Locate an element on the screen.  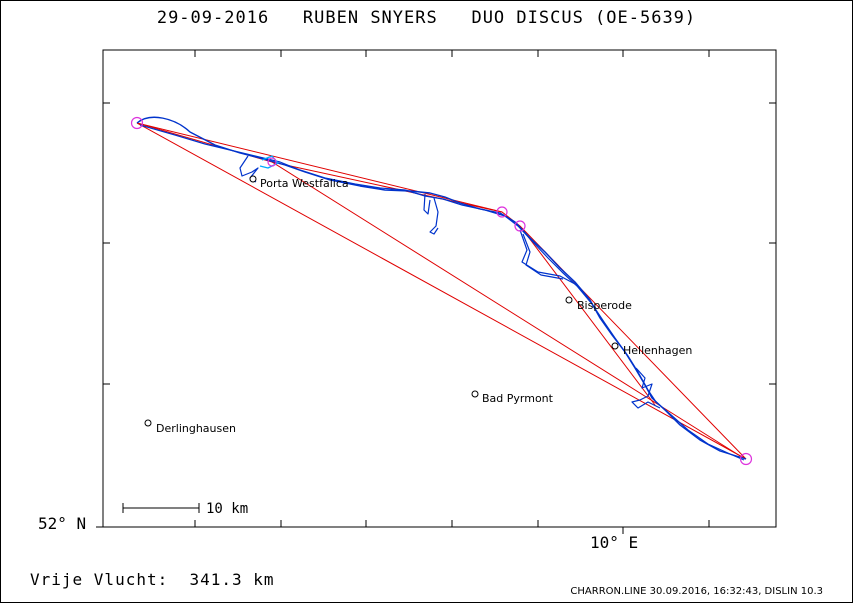
latitude-label: 52° N is located at coordinates (62, 523).